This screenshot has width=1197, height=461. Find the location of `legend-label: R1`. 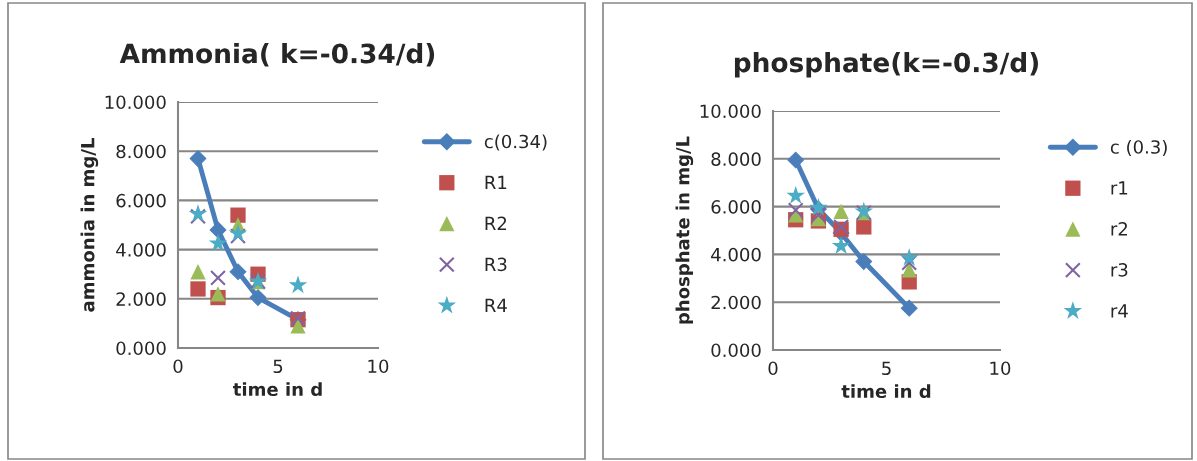

legend-label: R1 is located at coordinates (496, 182).